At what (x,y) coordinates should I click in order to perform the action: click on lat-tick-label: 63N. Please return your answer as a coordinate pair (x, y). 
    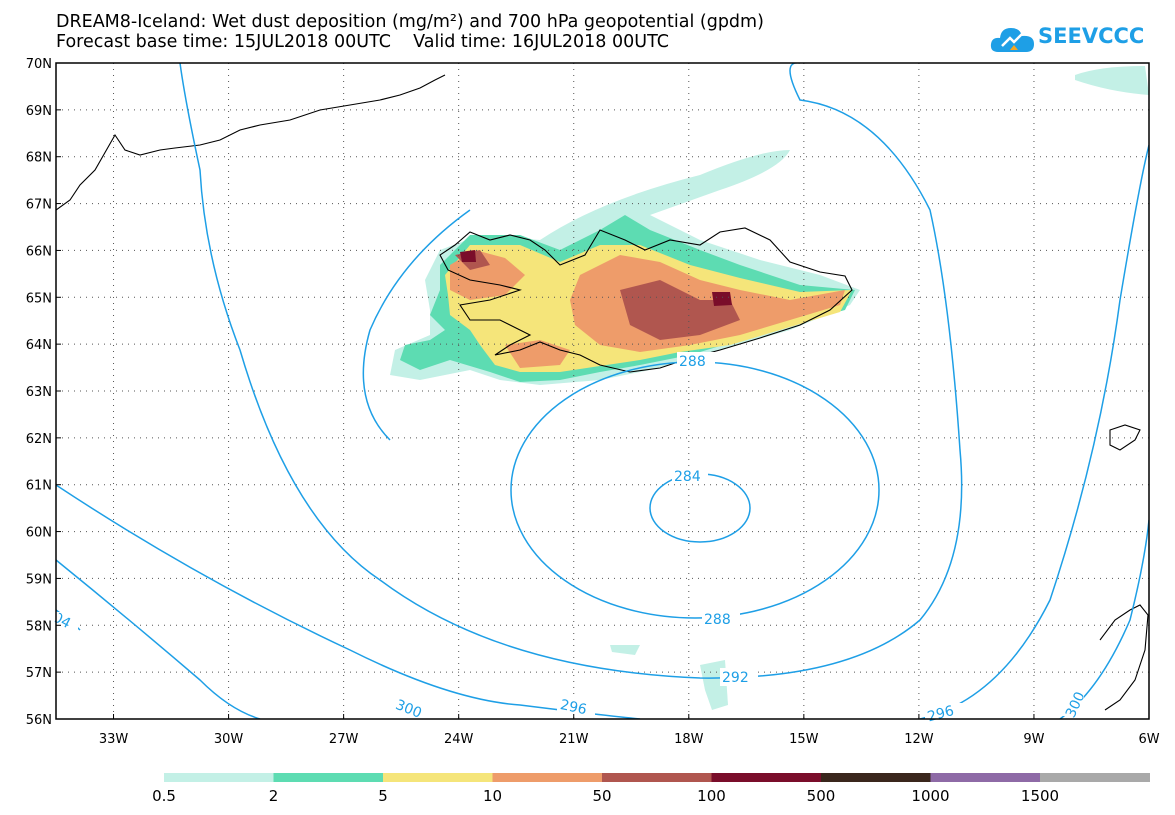
    Looking at the image, I should click on (39, 392).